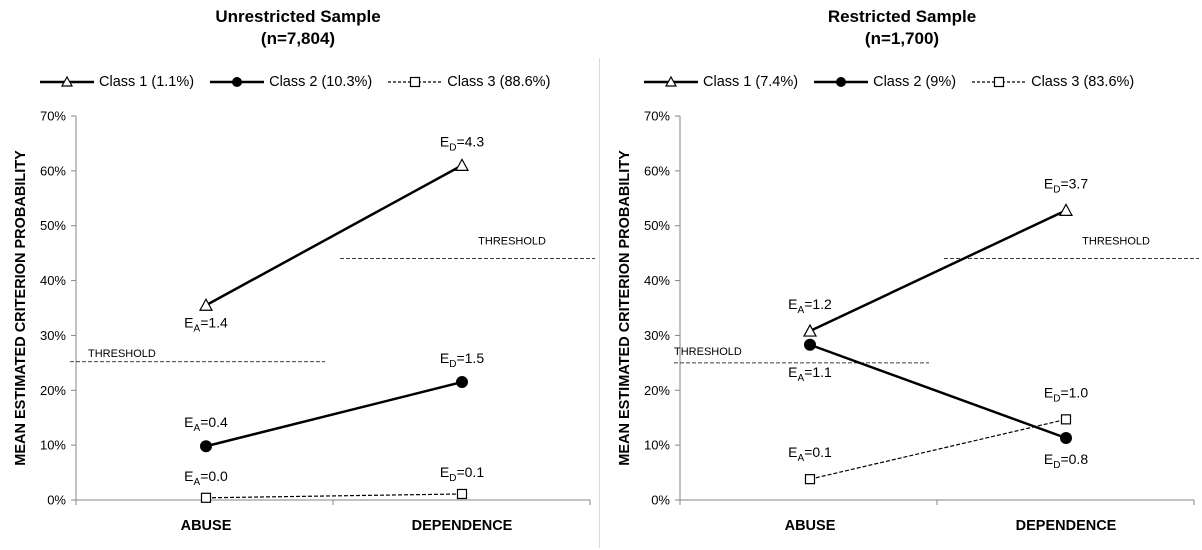 The width and height of the screenshot is (1202, 550). I want to click on legend-label: Class 3 (83.6%), so click(1083, 82).